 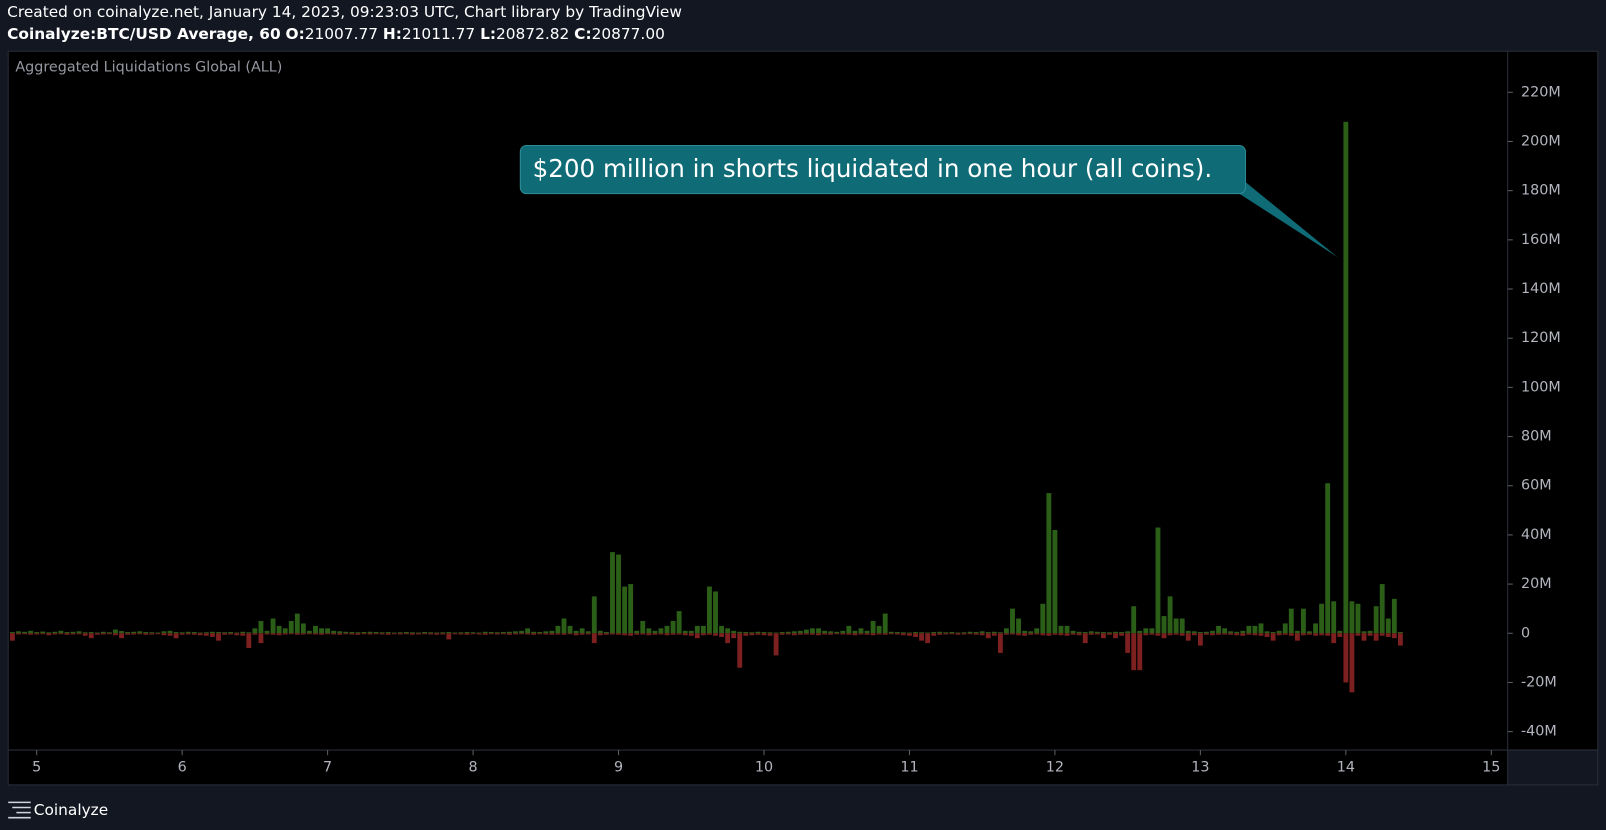 What do you see at coordinates (1536, 486) in the screenshot?
I see `y-tick-label: 60M` at bounding box center [1536, 486].